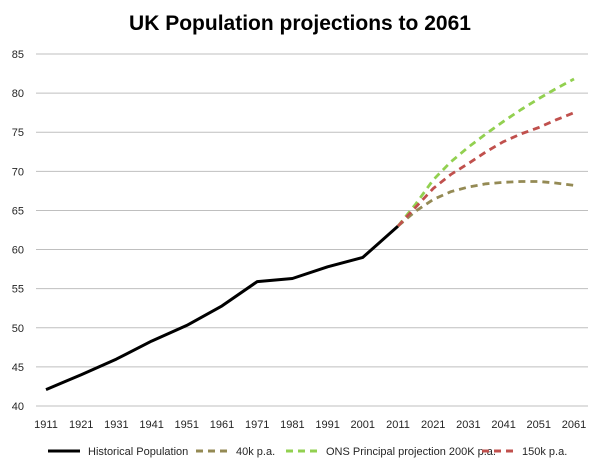  Describe the element at coordinates (411, 452) in the screenshot. I see `legend-label-ons-principal-projection-200k-p-a: ONS Principal projection 200K p.a.` at that location.